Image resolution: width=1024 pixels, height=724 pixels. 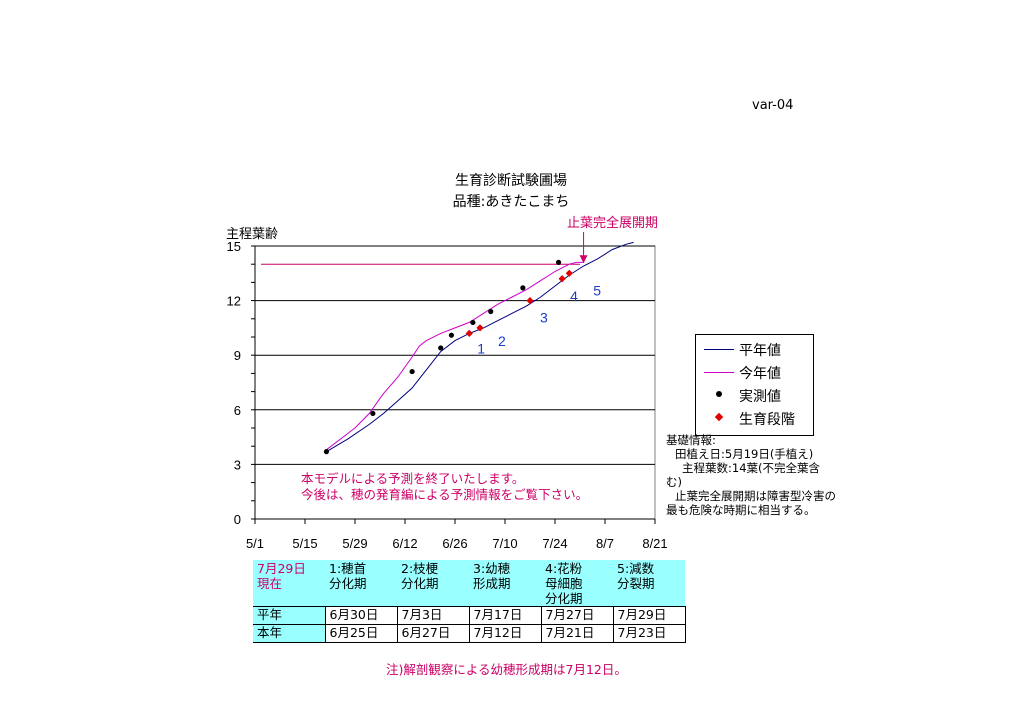 I want to click on document-id: var-04, so click(x=773, y=105).